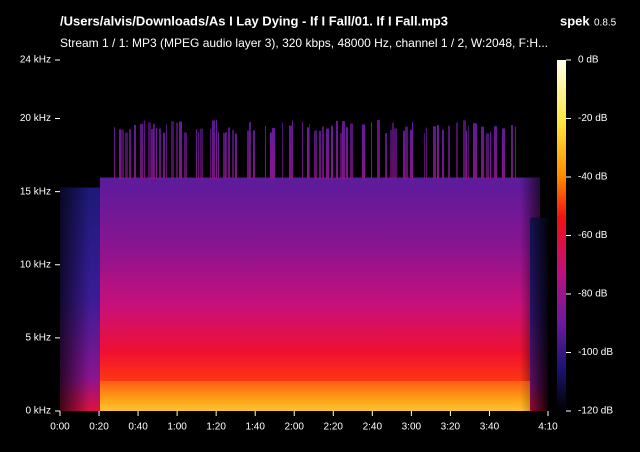 This screenshot has width=640, height=452. I want to click on y-tick-label: 20 kHz, so click(35, 118).